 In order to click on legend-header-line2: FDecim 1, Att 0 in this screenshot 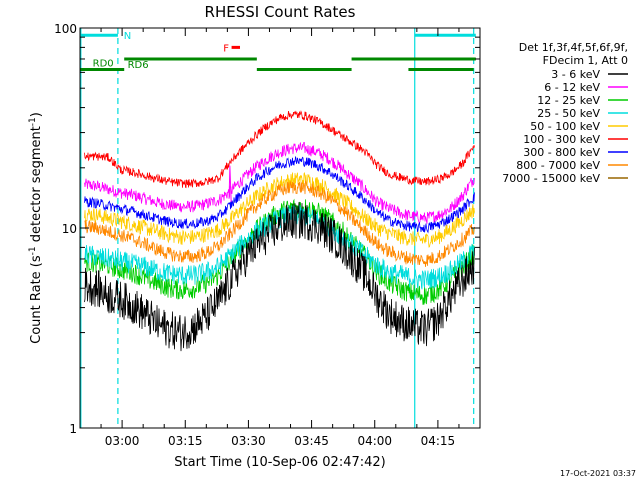, I will do `click(585, 60)`.